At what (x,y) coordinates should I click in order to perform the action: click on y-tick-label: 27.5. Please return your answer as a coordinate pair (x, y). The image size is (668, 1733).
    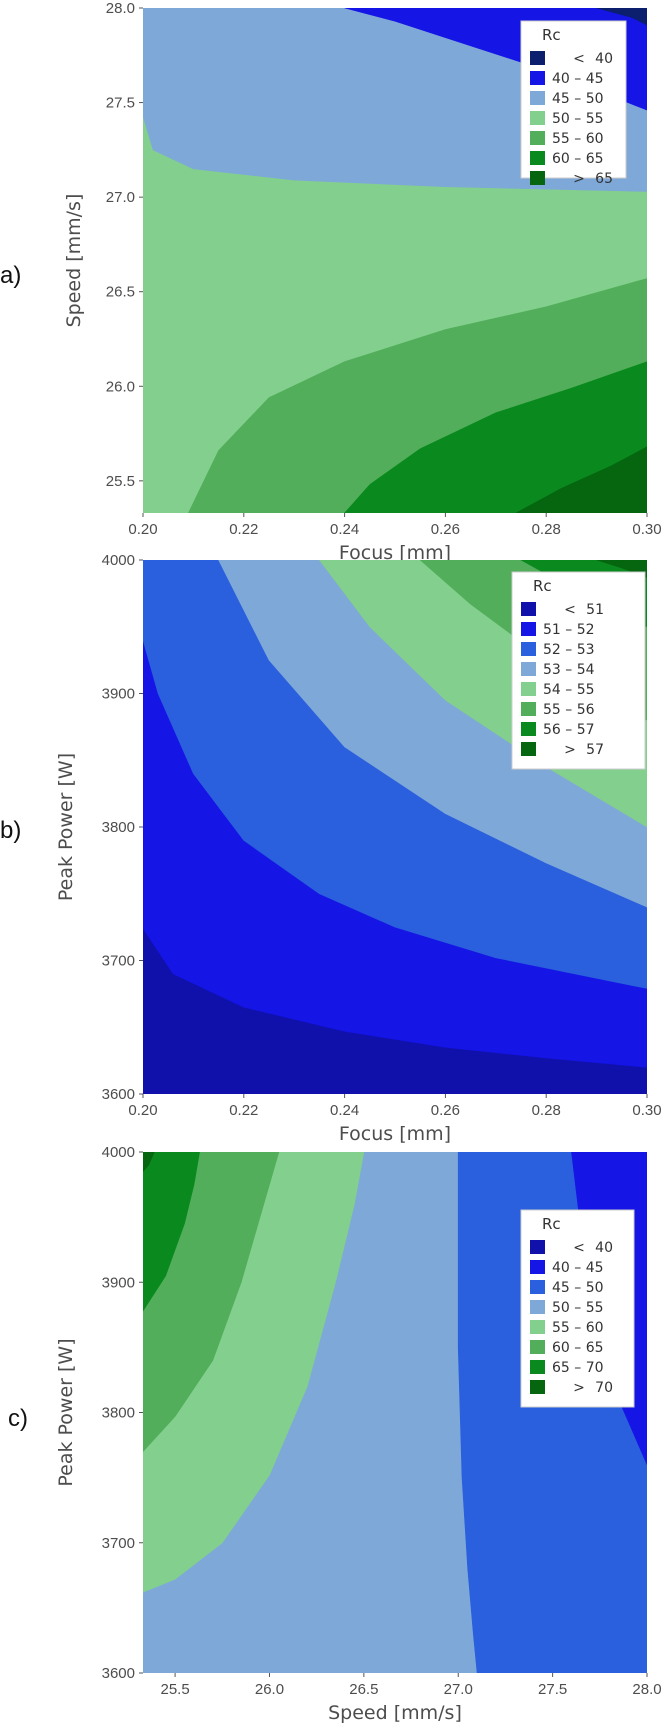
    Looking at the image, I should click on (120, 103).